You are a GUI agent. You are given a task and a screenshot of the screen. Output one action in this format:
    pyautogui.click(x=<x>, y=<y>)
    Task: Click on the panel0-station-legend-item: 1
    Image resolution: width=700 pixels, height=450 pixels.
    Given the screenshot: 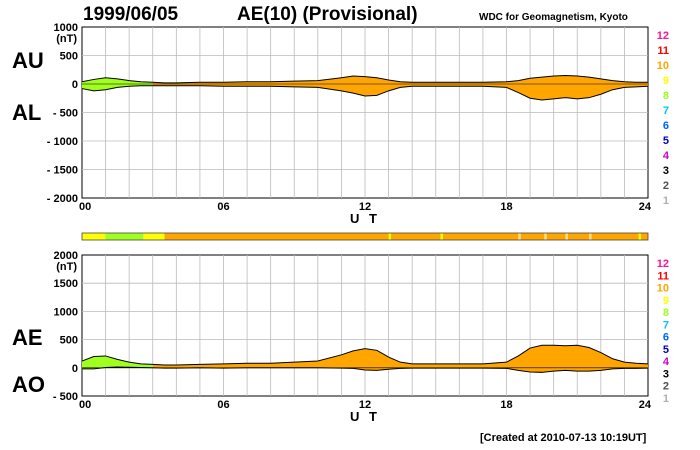 What is the action you would take?
    pyautogui.click(x=666, y=201)
    